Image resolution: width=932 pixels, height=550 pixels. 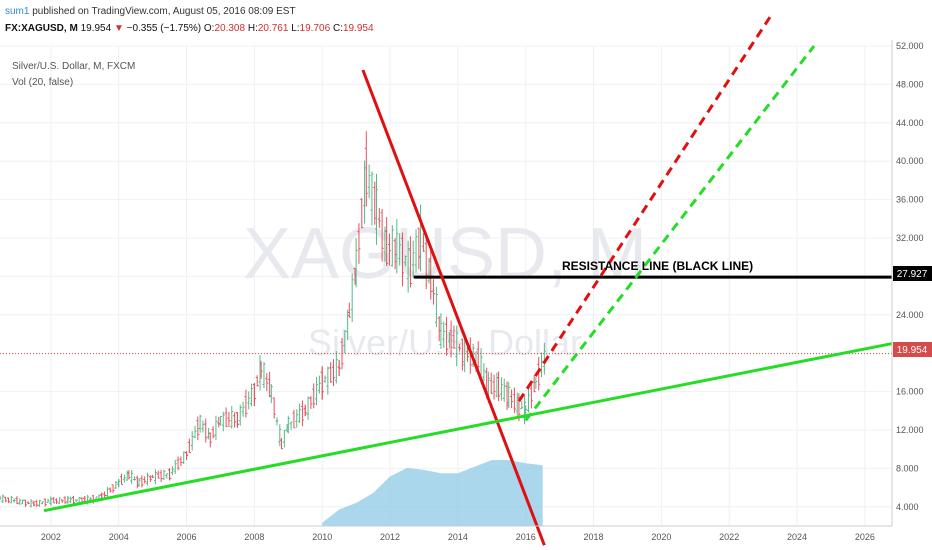 I want to click on volume-area-fill, so click(x=432, y=493).